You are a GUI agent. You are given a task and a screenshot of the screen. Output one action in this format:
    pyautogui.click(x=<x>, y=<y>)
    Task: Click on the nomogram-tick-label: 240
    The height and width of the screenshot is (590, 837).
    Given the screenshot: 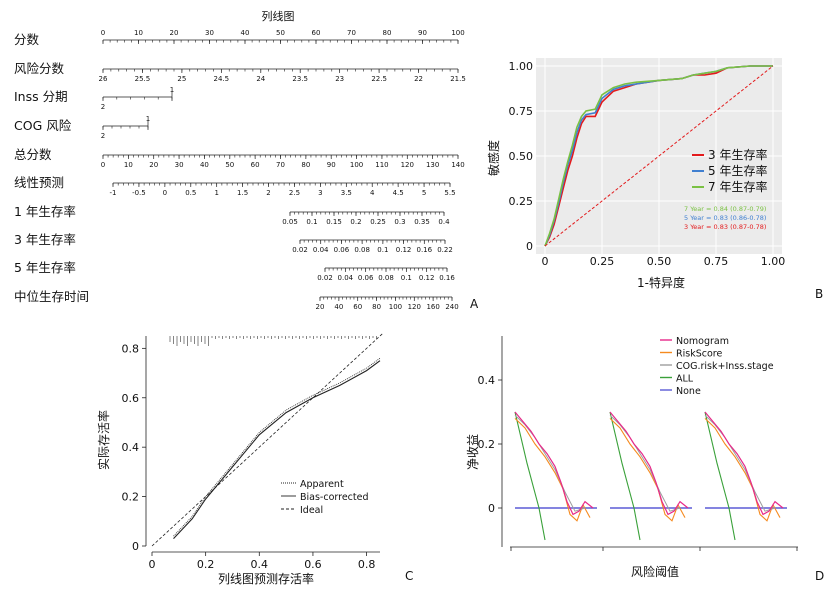 What is the action you would take?
    pyautogui.click(x=451, y=307)
    